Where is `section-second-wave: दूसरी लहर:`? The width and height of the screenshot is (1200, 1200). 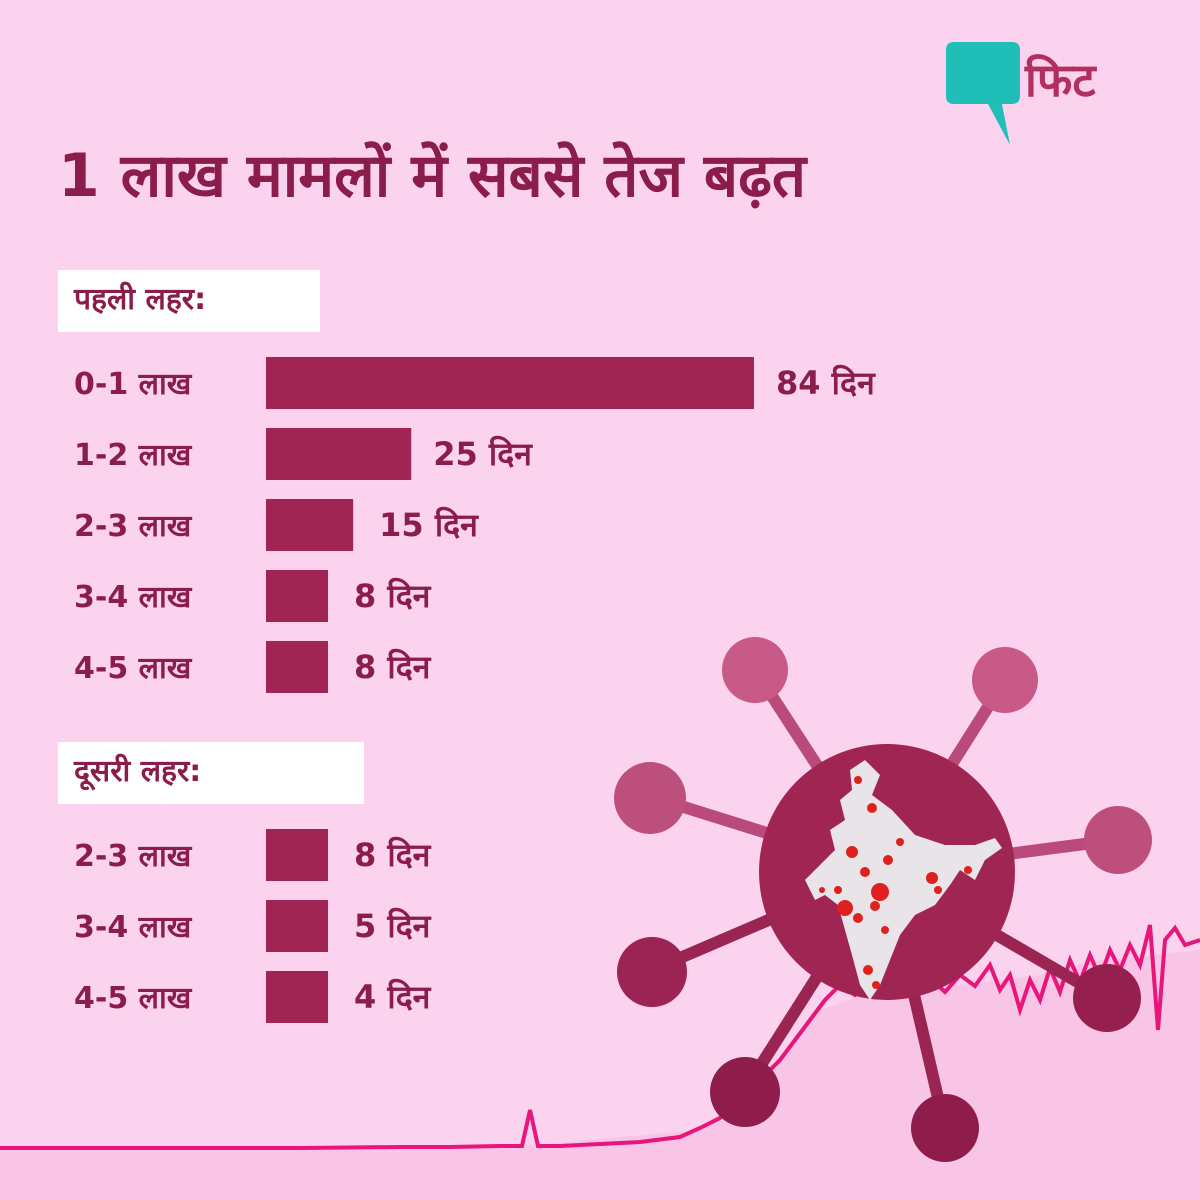 section-second-wave: दूसरी लहर: is located at coordinates (211, 773).